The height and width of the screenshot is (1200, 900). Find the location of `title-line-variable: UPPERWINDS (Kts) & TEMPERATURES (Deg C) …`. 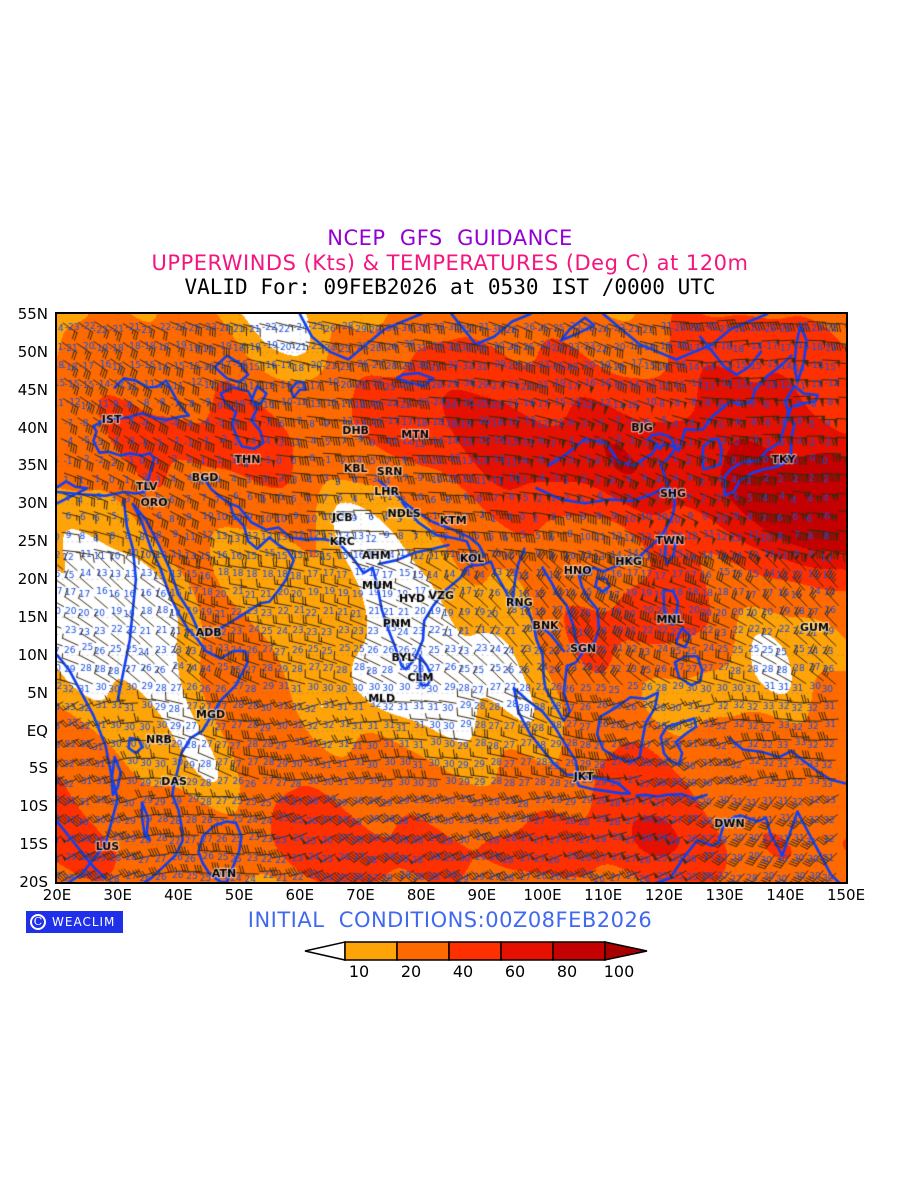

title-line-variable: UPPERWINDS (Kts) & TEMPERATURES (Deg C) … is located at coordinates (450, 263).